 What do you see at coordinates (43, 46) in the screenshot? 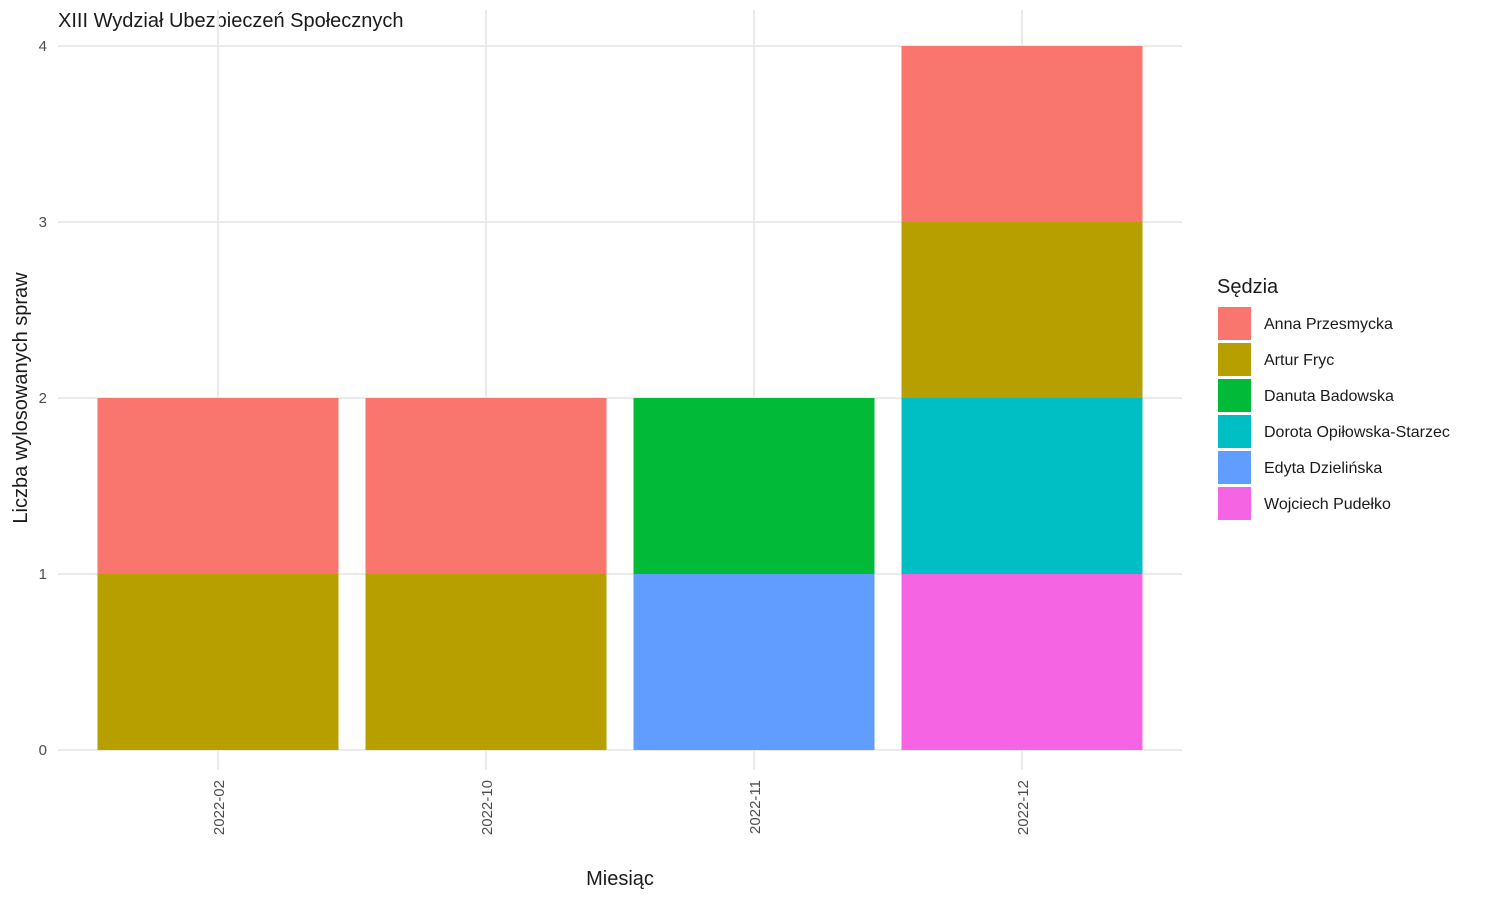
I see `y-tick-label: 4` at bounding box center [43, 46].